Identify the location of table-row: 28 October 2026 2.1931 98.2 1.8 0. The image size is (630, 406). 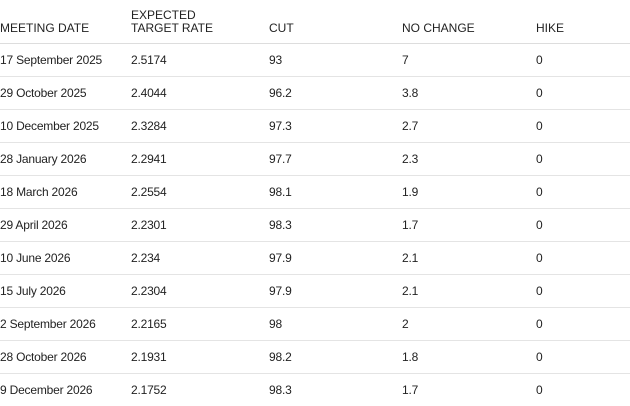
(315, 357).